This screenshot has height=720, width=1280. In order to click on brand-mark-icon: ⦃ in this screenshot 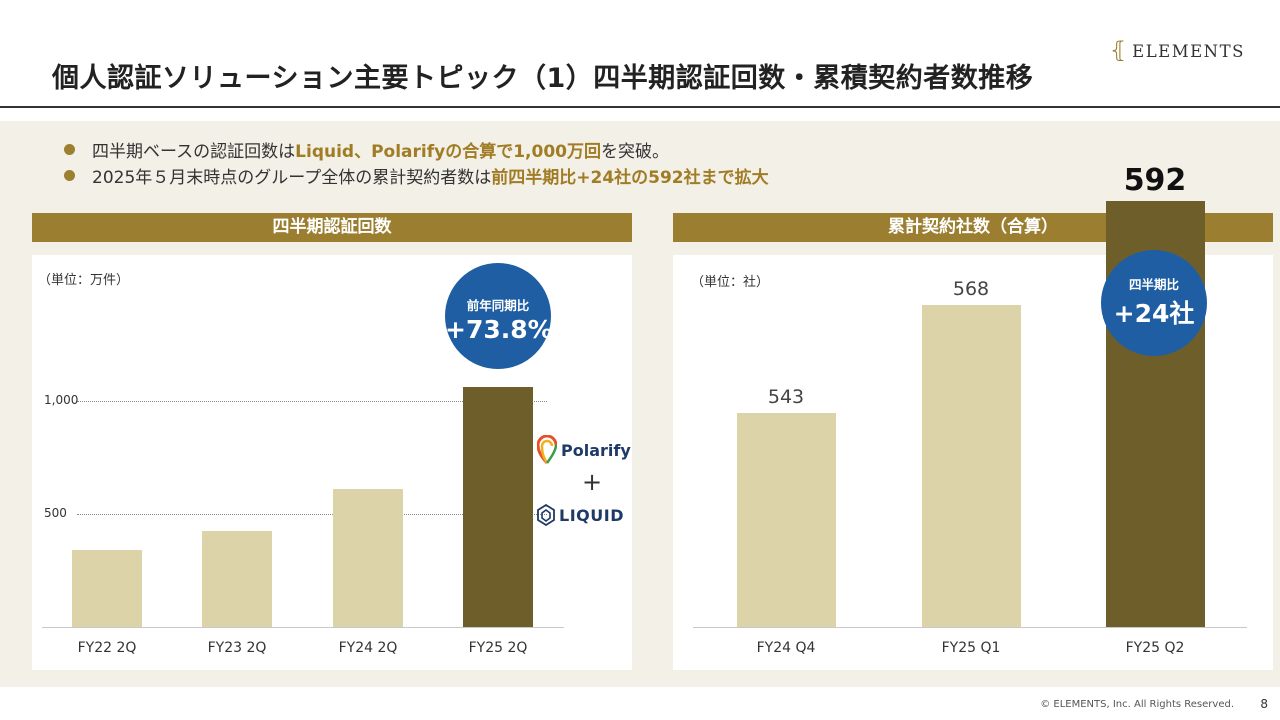, I will do `click(1118, 50)`.